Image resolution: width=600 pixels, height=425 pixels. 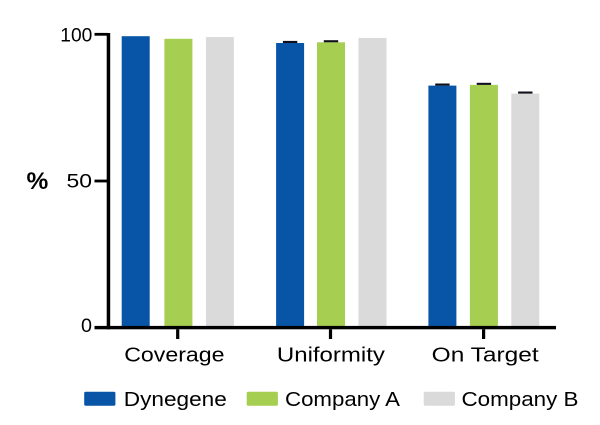 I want to click on svg-text: Uniformity, so click(x=331, y=355).